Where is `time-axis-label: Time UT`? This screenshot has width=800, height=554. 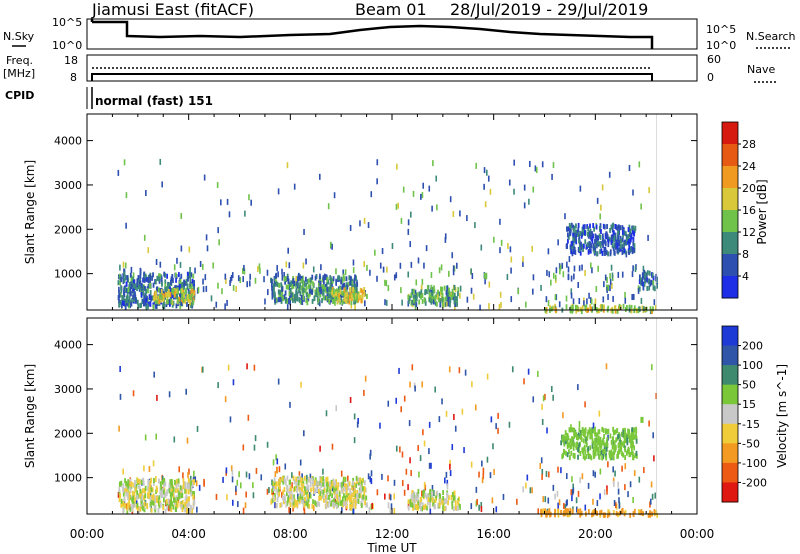
time-axis-label: Time UT is located at coordinates (391, 547).